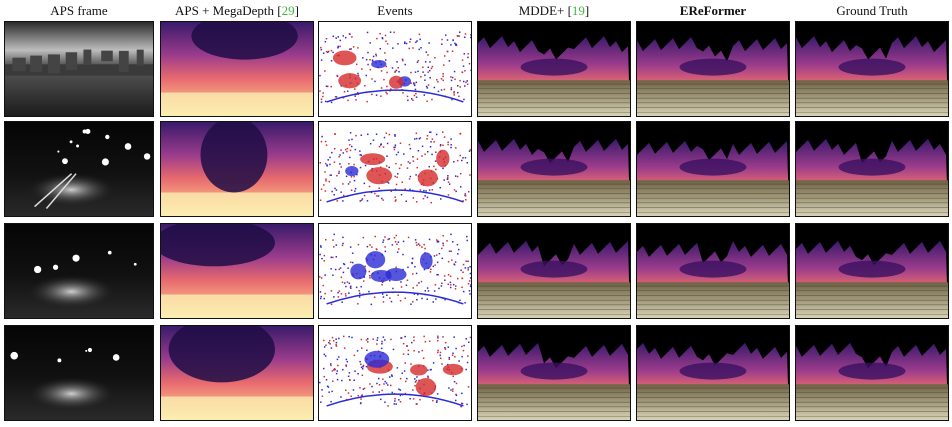 The width and height of the screenshot is (952, 427). Describe the element at coordinates (395, 10) in the screenshot. I see `header-events: Events` at that location.